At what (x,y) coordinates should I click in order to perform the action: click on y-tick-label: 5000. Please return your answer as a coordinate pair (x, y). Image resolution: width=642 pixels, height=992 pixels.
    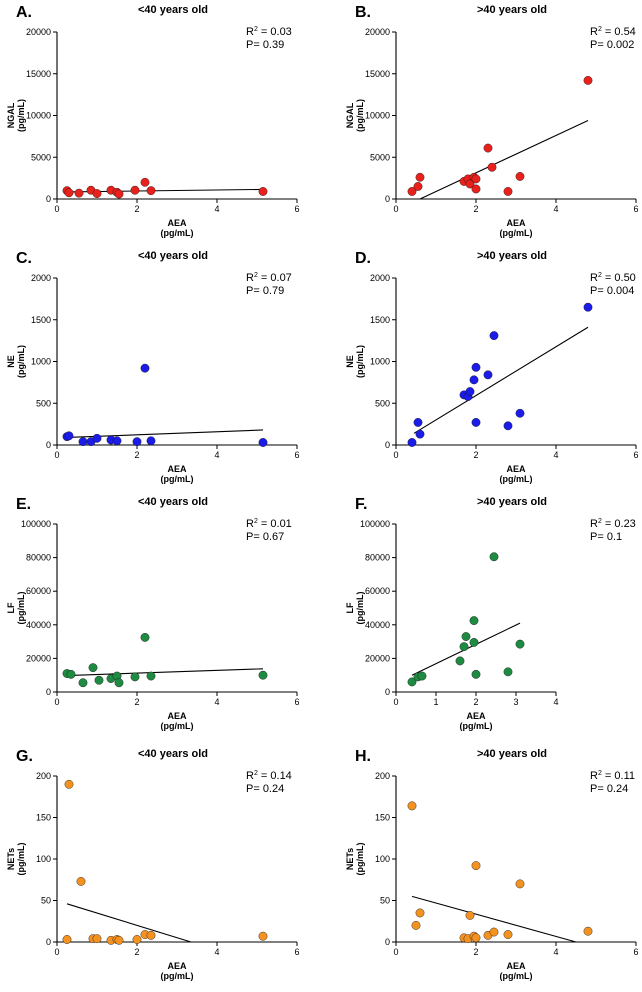
    Looking at the image, I should click on (41, 157).